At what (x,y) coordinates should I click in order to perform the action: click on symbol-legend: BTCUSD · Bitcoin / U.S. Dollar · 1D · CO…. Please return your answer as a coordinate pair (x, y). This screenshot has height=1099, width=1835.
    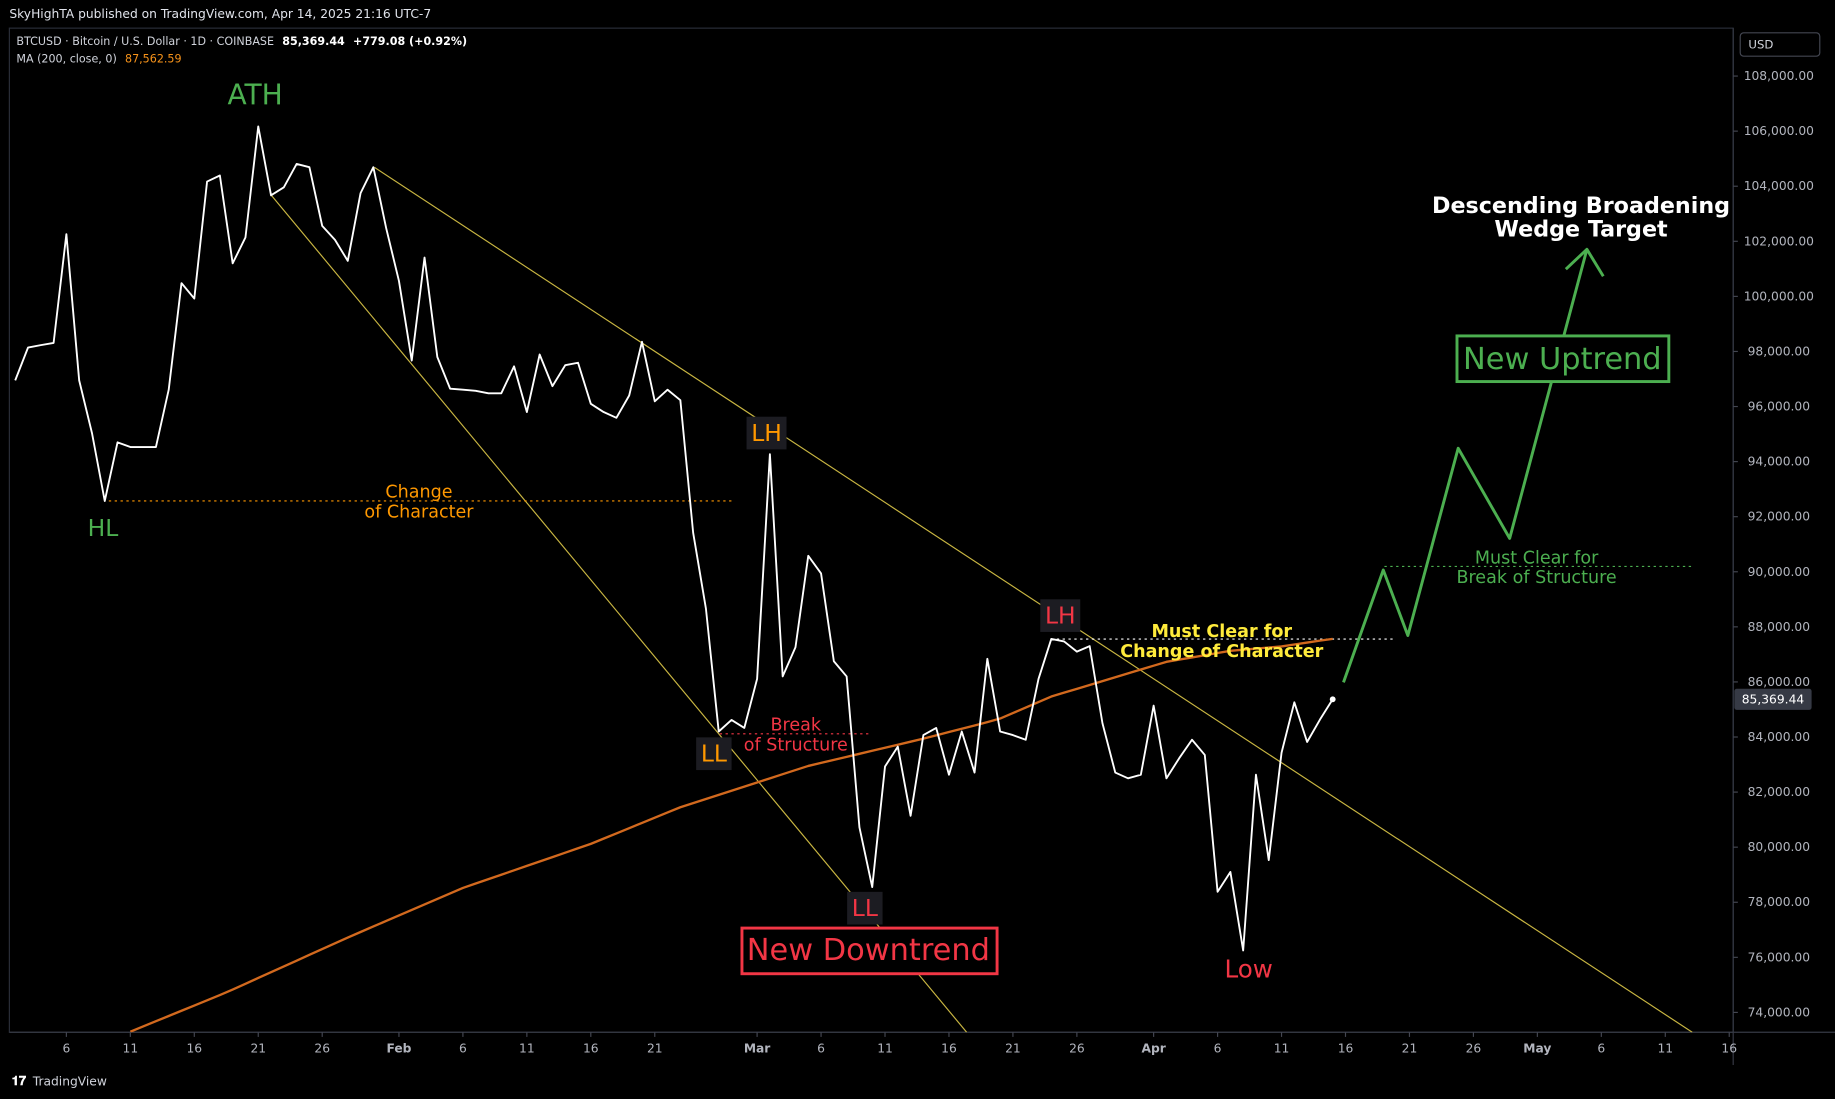
    Looking at the image, I should click on (241, 41).